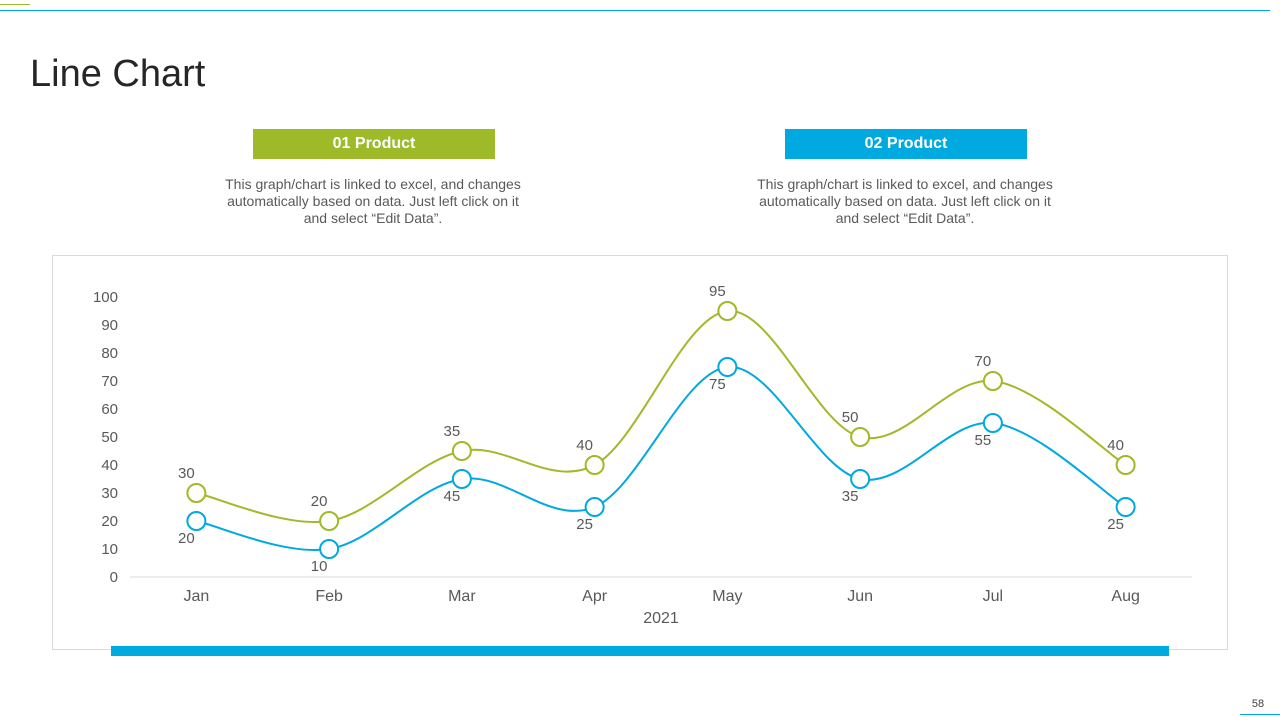 This screenshot has height=720, width=1280. I want to click on y-tick-label: 70, so click(109, 381).